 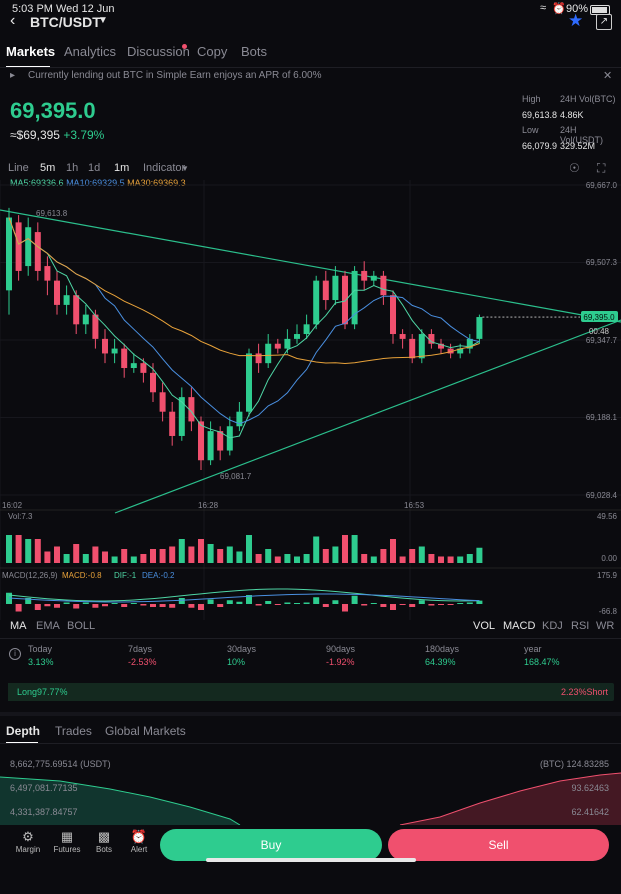 What do you see at coordinates (519, 626) in the screenshot?
I see `macd-button: MACD` at bounding box center [519, 626].